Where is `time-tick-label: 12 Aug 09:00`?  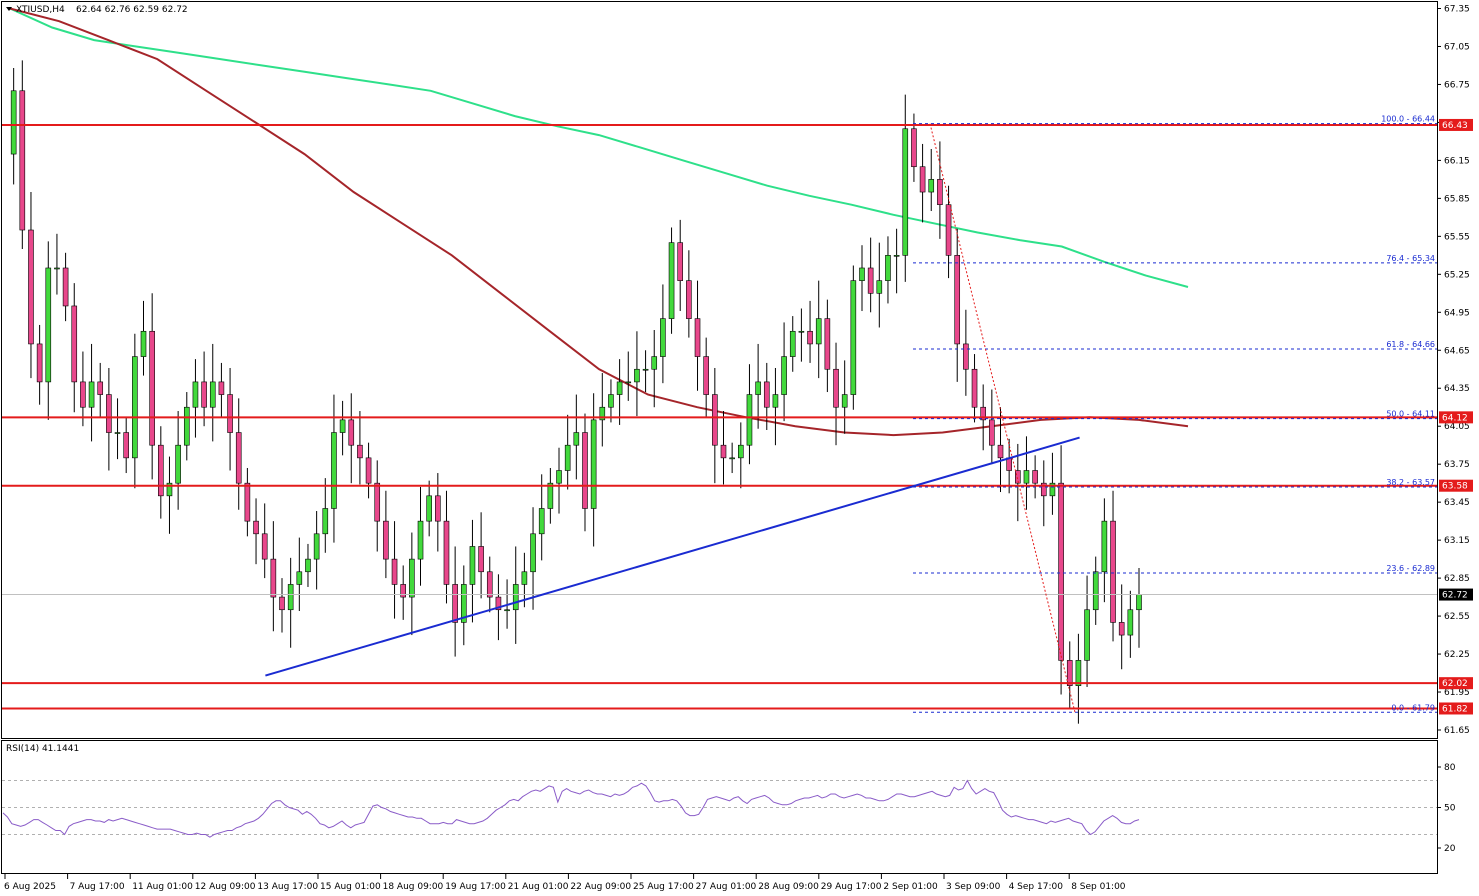 time-tick-label: 12 Aug 09:00 is located at coordinates (225, 887).